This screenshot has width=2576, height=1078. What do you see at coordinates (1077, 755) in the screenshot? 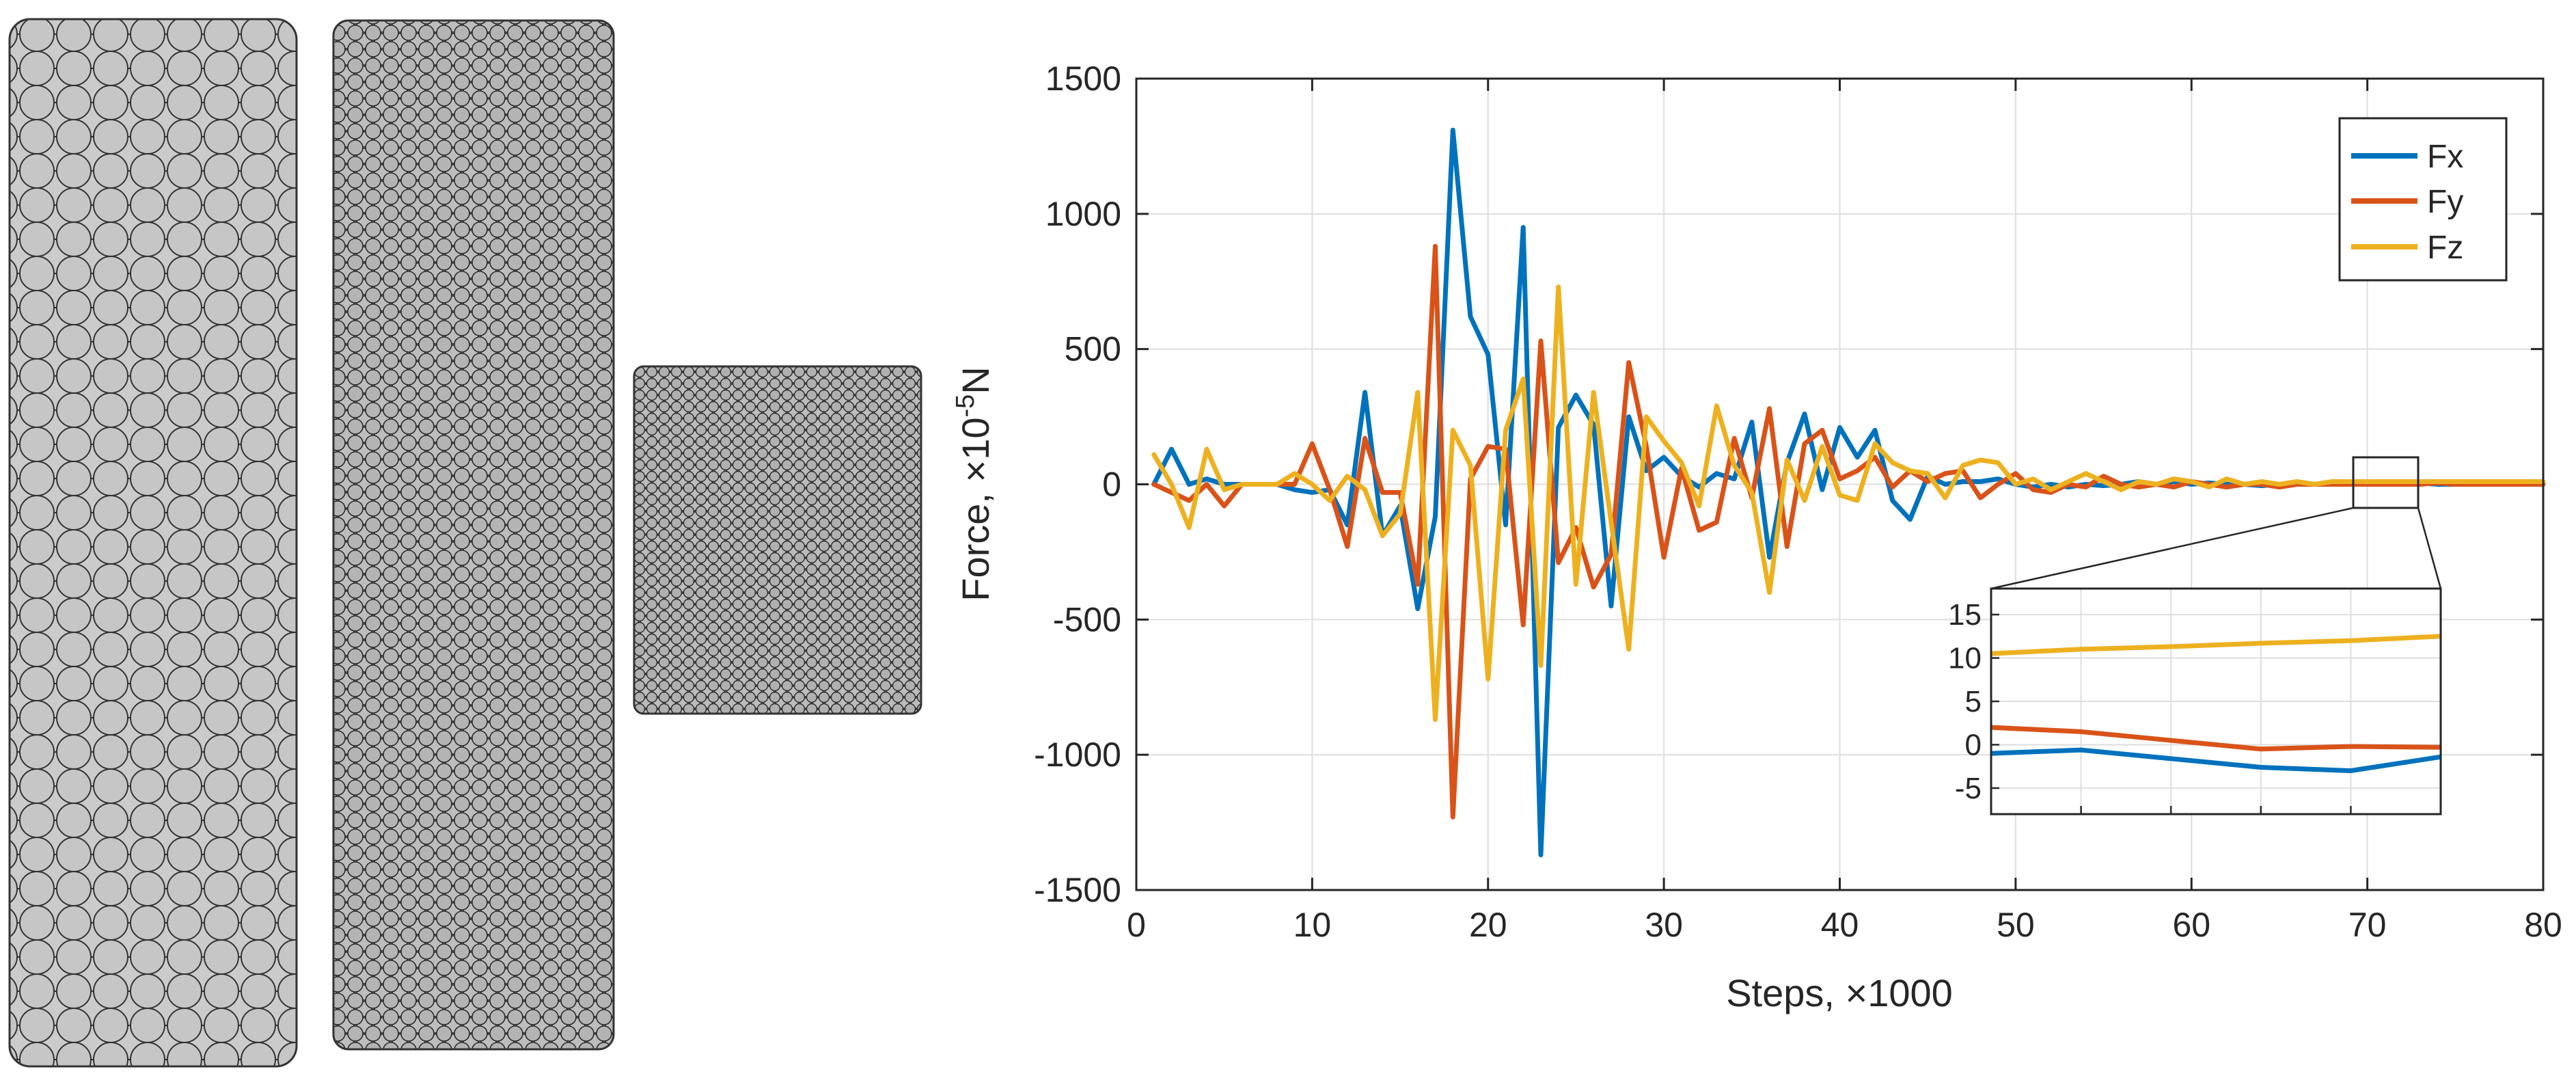
I see `y-tick-label: -1000` at bounding box center [1077, 755].